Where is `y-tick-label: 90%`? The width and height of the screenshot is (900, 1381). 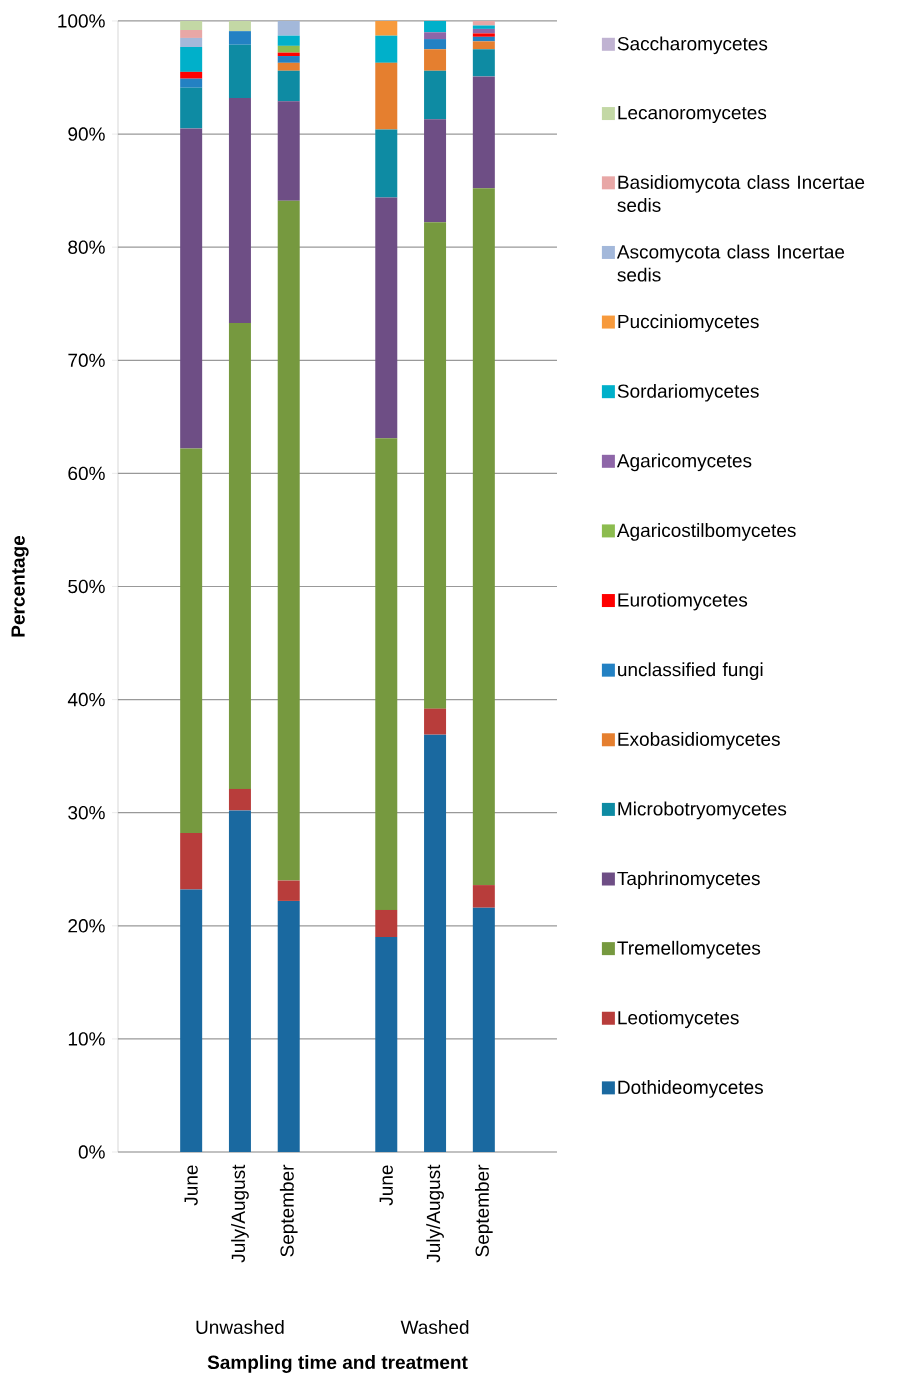
y-tick-label: 90% is located at coordinates (86, 134).